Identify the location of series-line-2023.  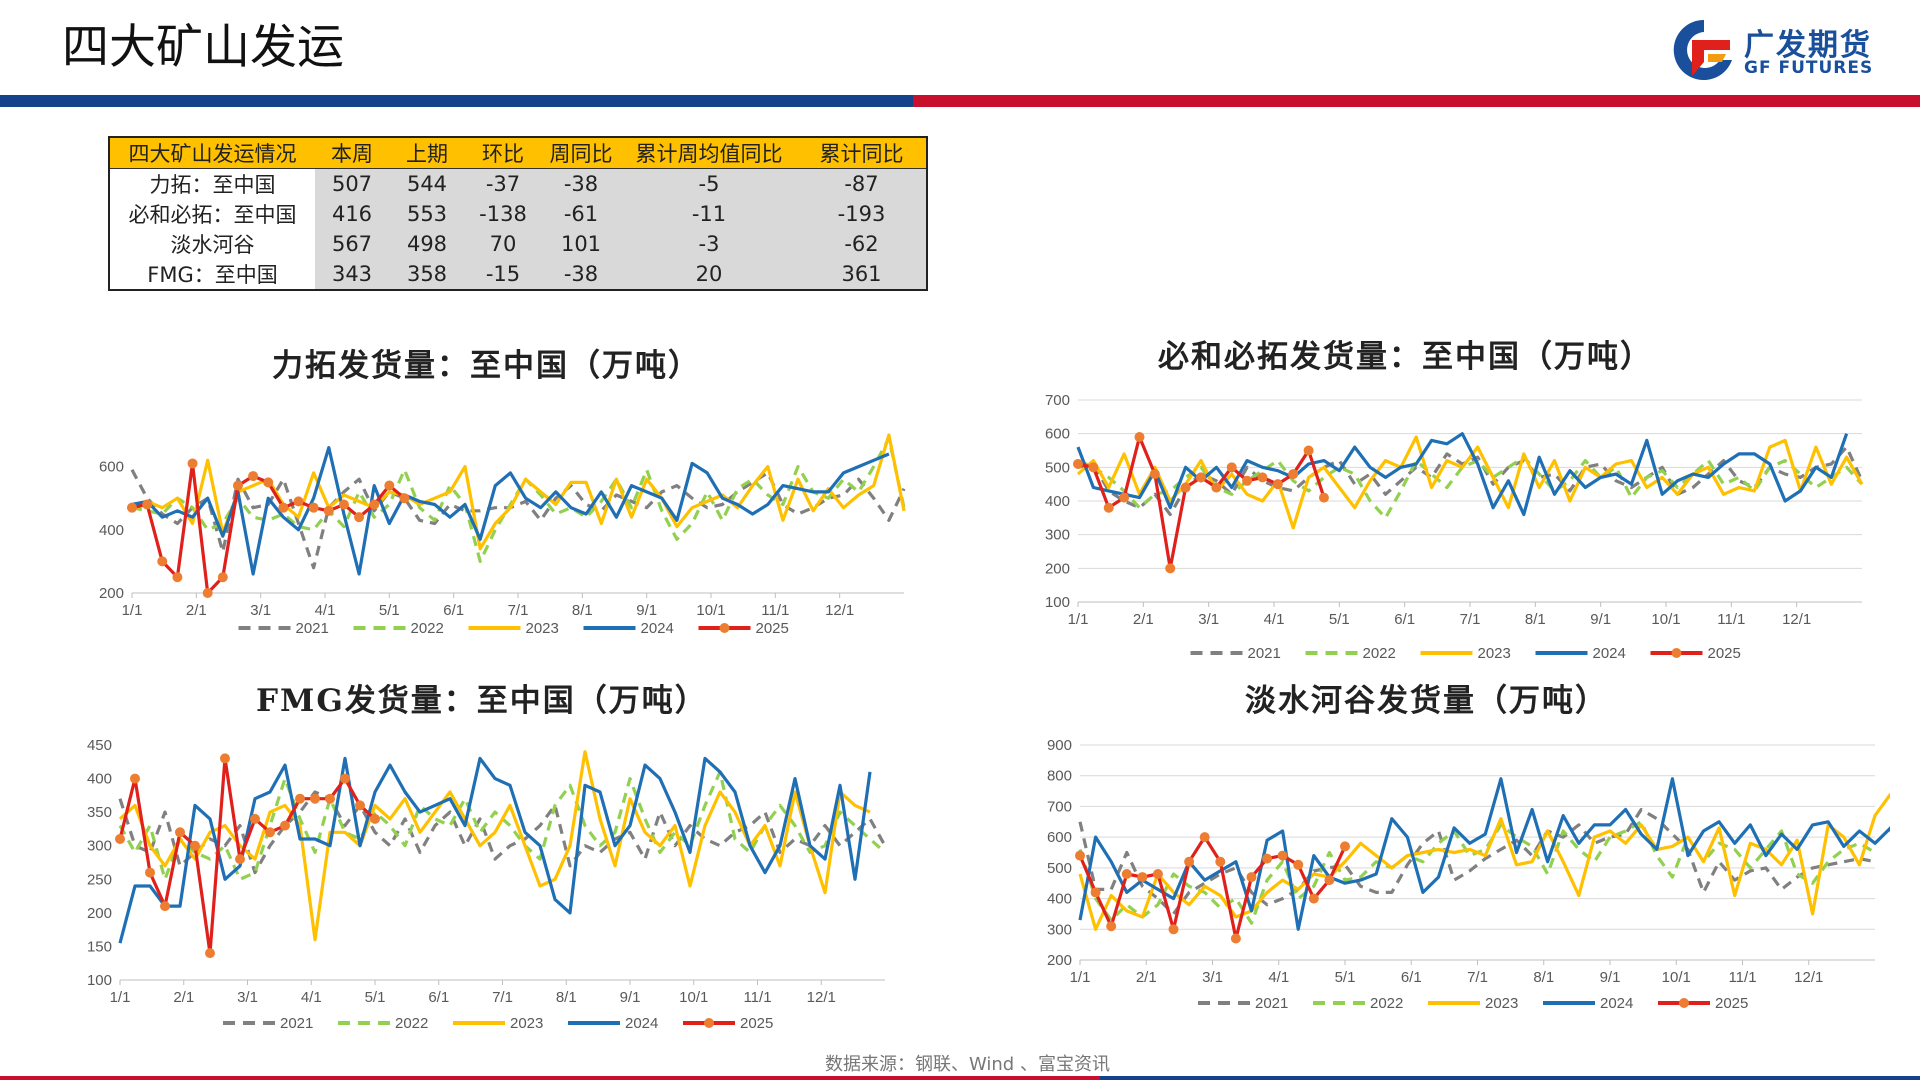
(518, 492).